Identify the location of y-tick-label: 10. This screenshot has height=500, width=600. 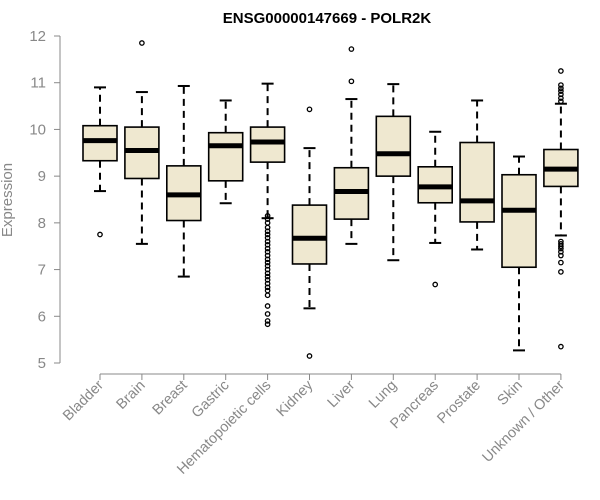
(37, 129).